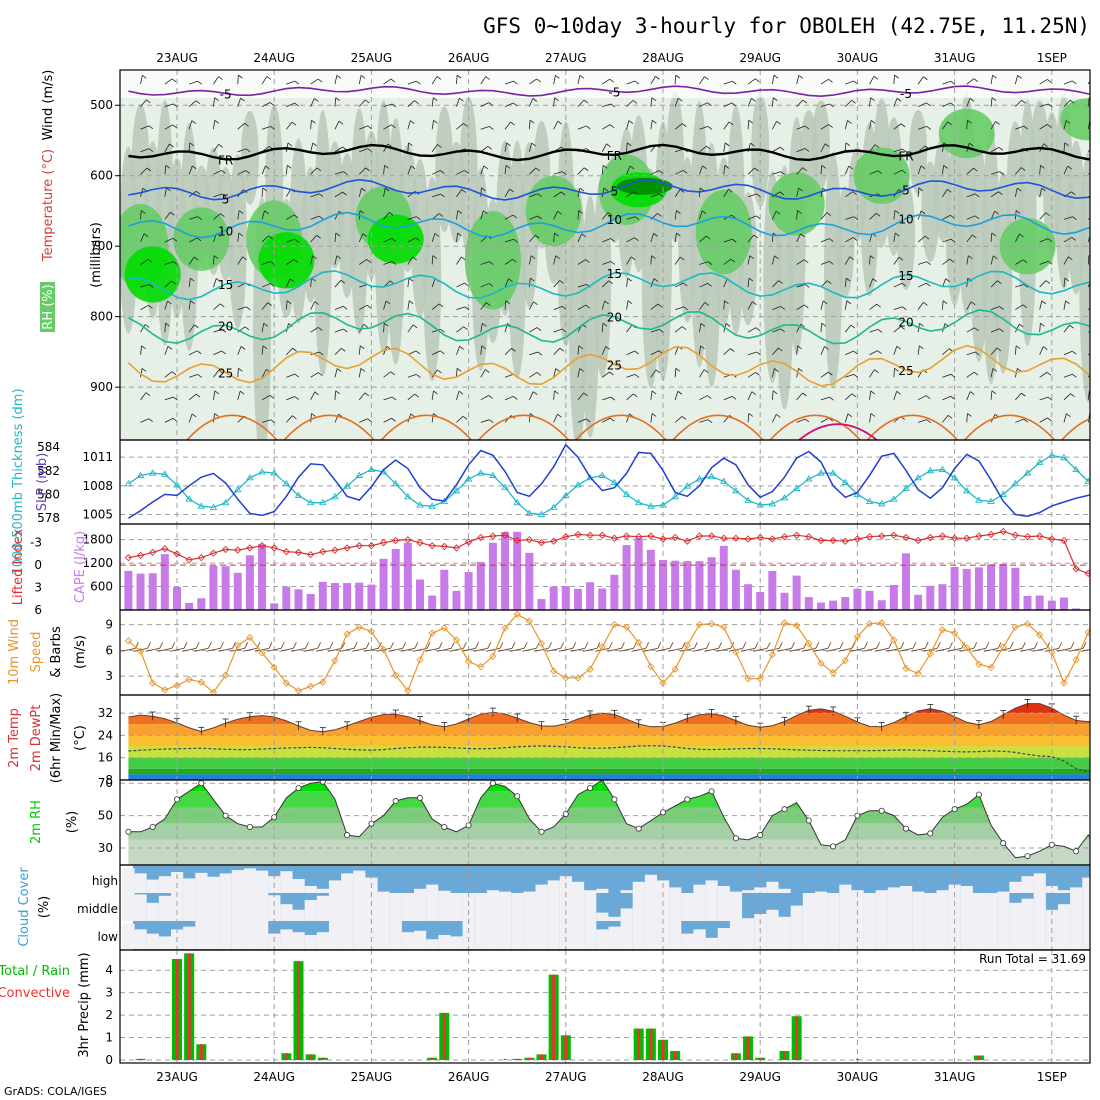 This screenshot has height=1100, width=1100. Describe the element at coordinates (468, 825) in the screenshot. I see `rh2m-point` at that location.